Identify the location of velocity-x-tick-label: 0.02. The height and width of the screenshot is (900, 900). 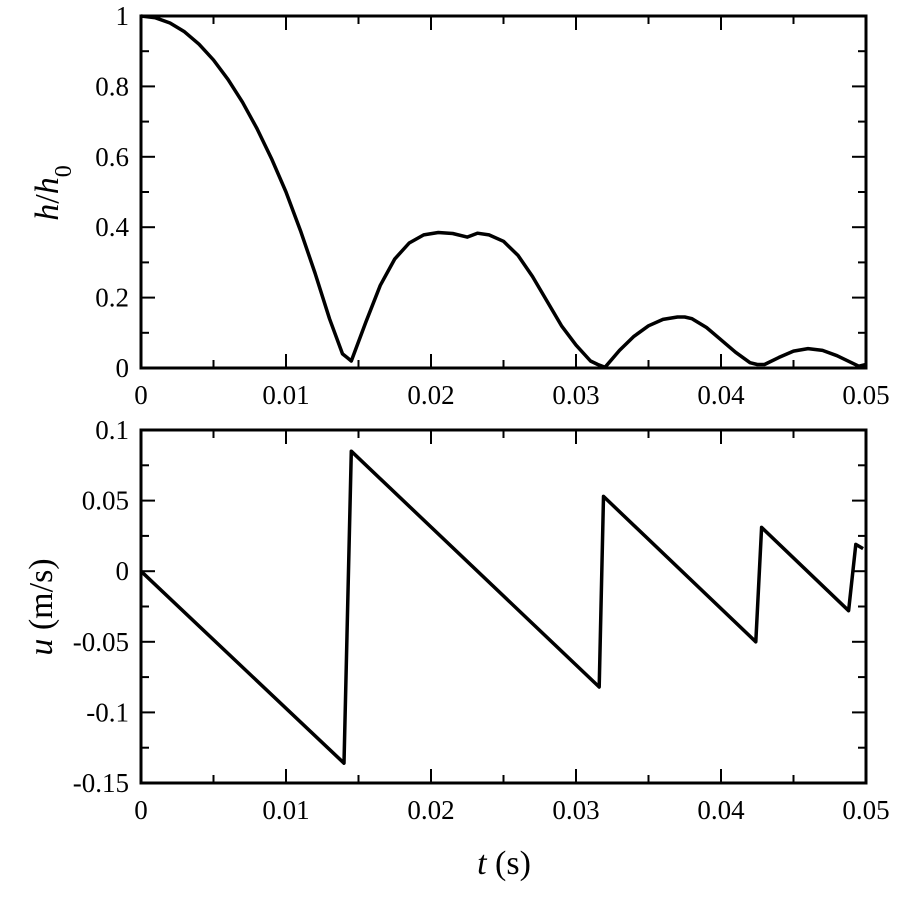
(430, 810).